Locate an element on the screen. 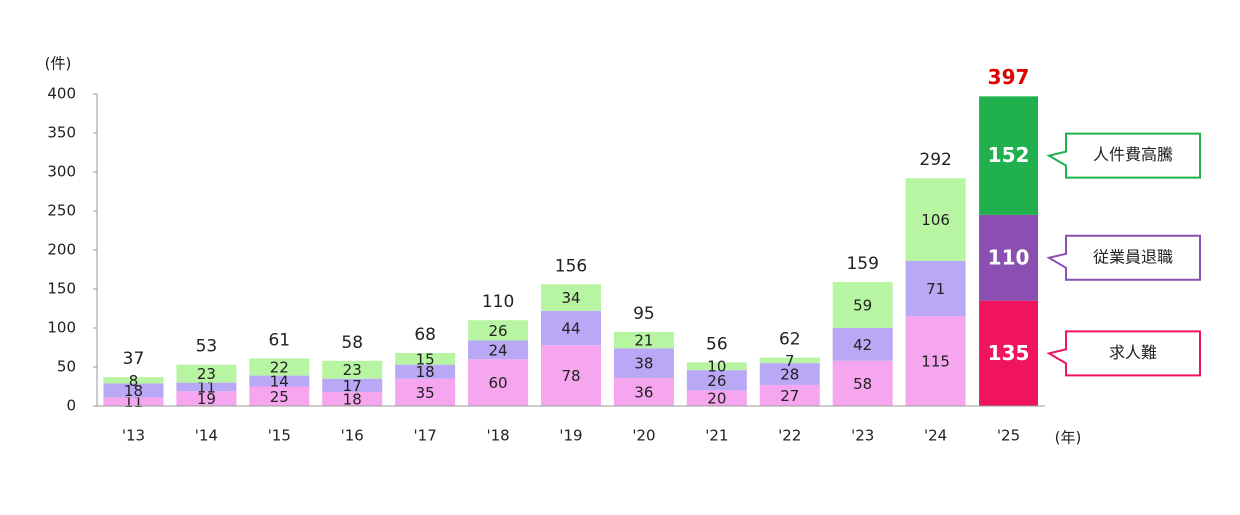 Image resolution: width=1240 pixels, height=515 pixels. value-label: 106 is located at coordinates (935, 220).